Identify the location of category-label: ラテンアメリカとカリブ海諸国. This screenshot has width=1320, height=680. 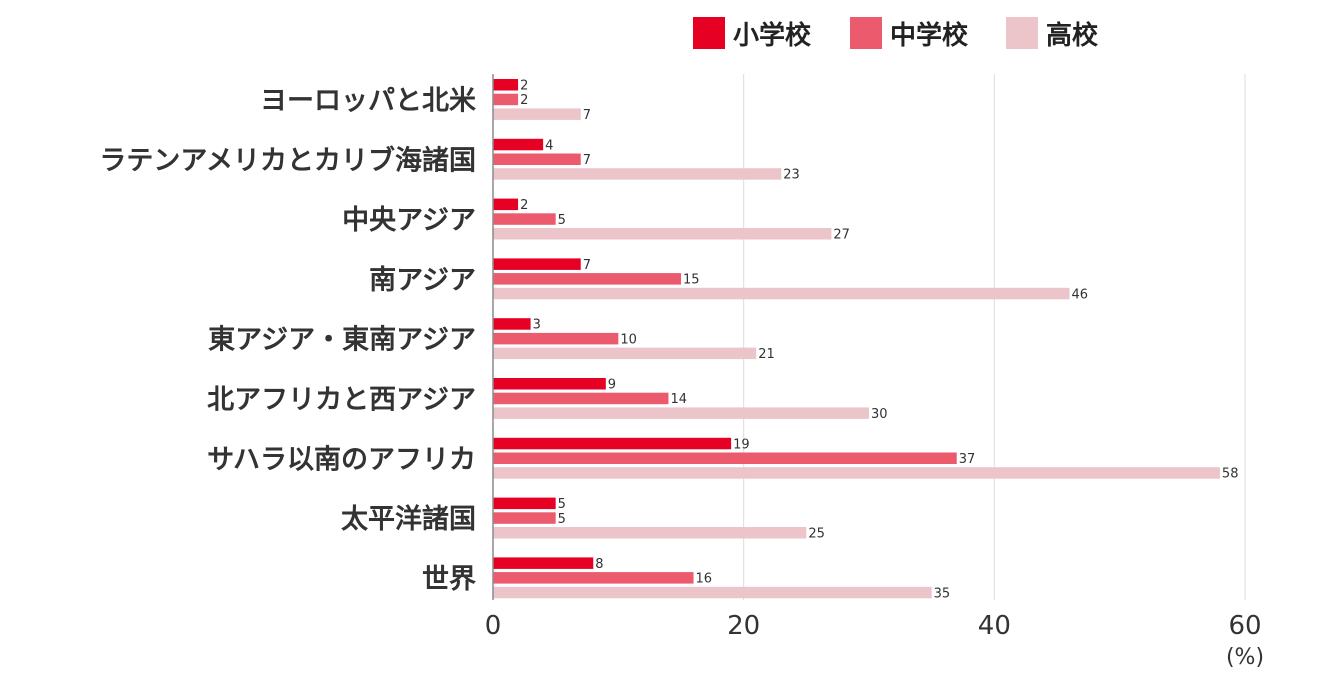
(287, 160).